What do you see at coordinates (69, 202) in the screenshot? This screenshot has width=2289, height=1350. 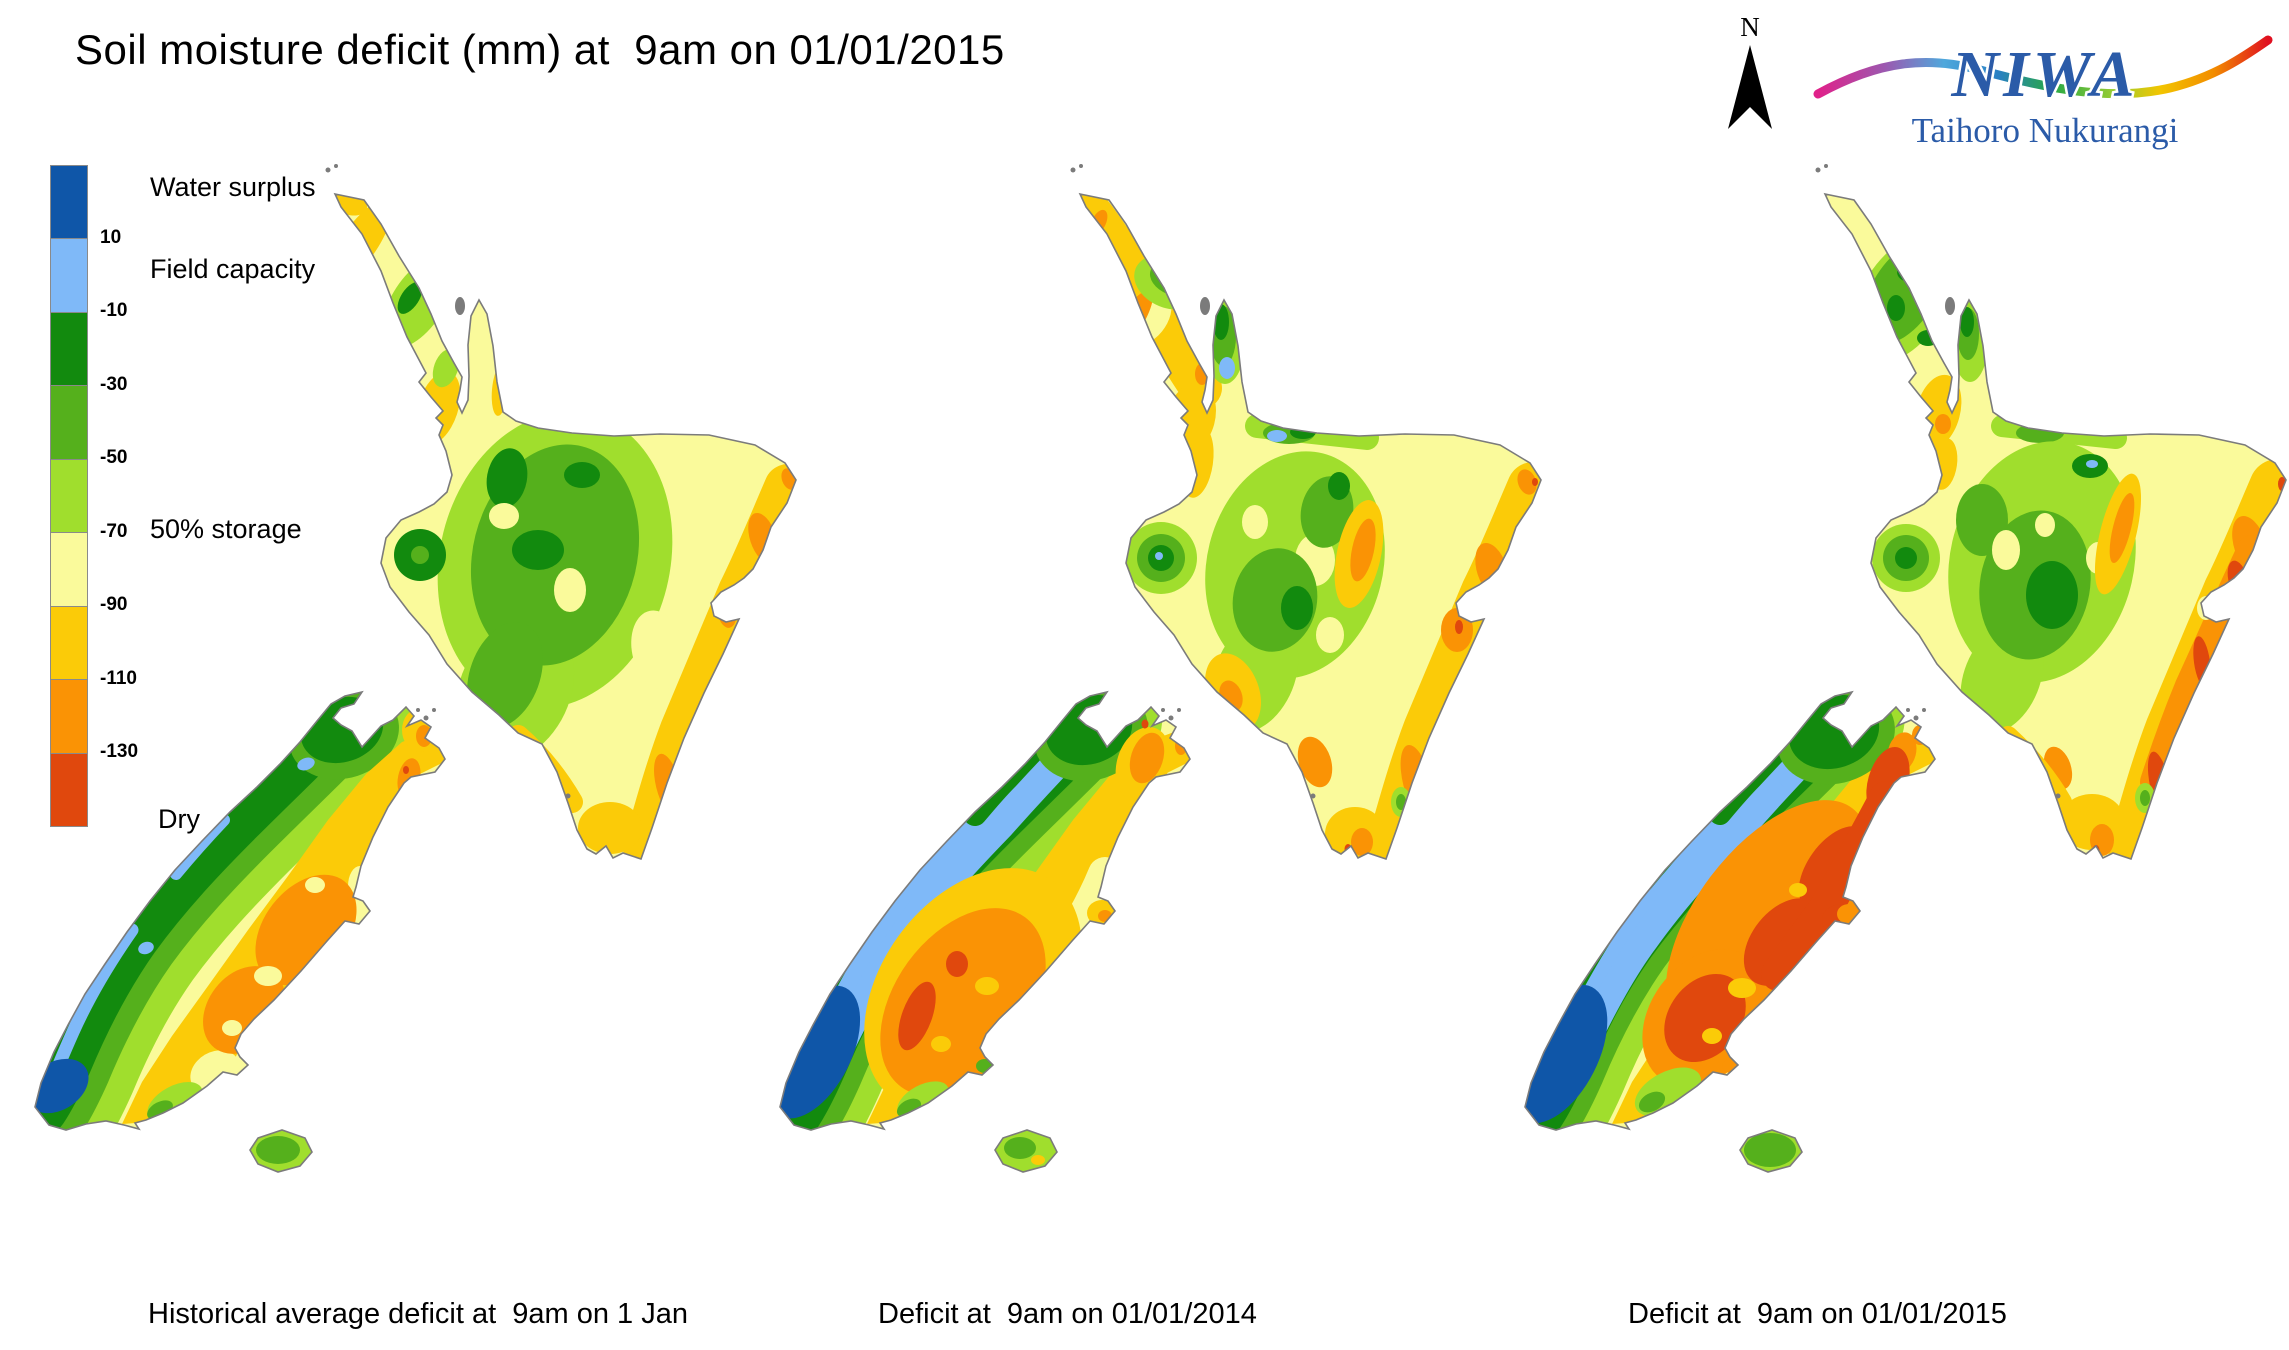 I see `legend-band-water-surplus` at bounding box center [69, 202].